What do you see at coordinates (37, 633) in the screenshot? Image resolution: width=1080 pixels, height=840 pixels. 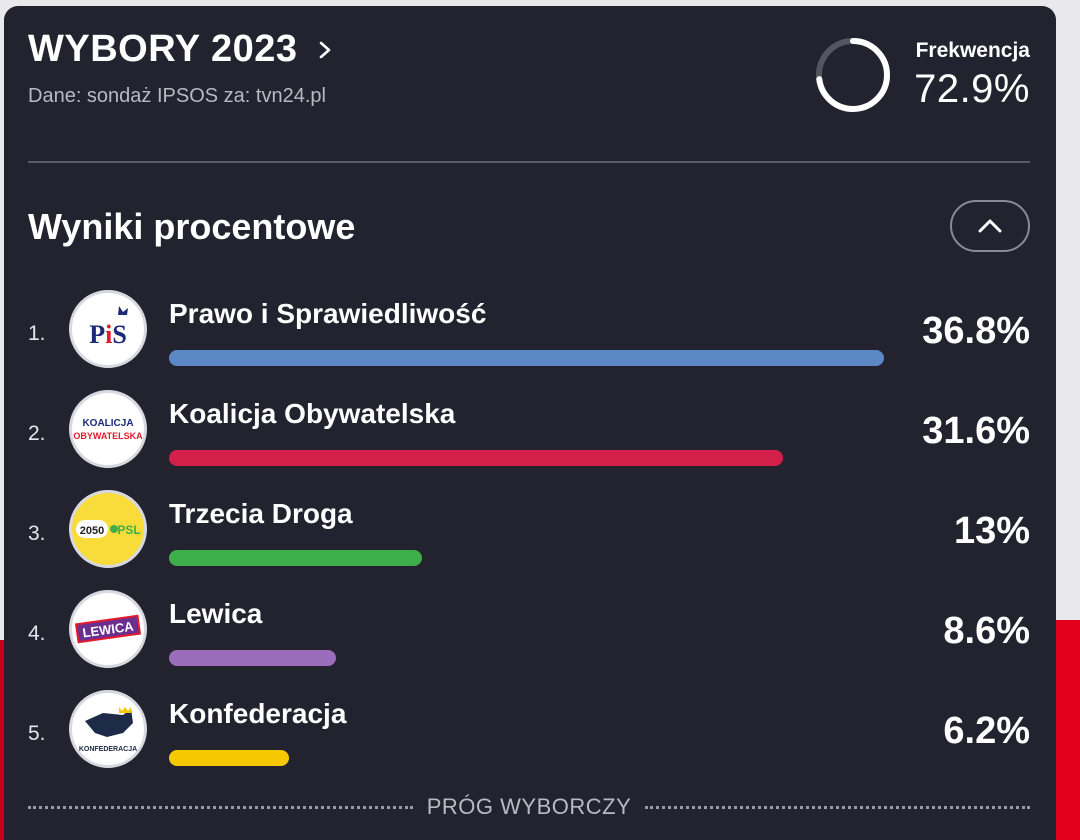 I see `rank-label: 4.` at bounding box center [37, 633].